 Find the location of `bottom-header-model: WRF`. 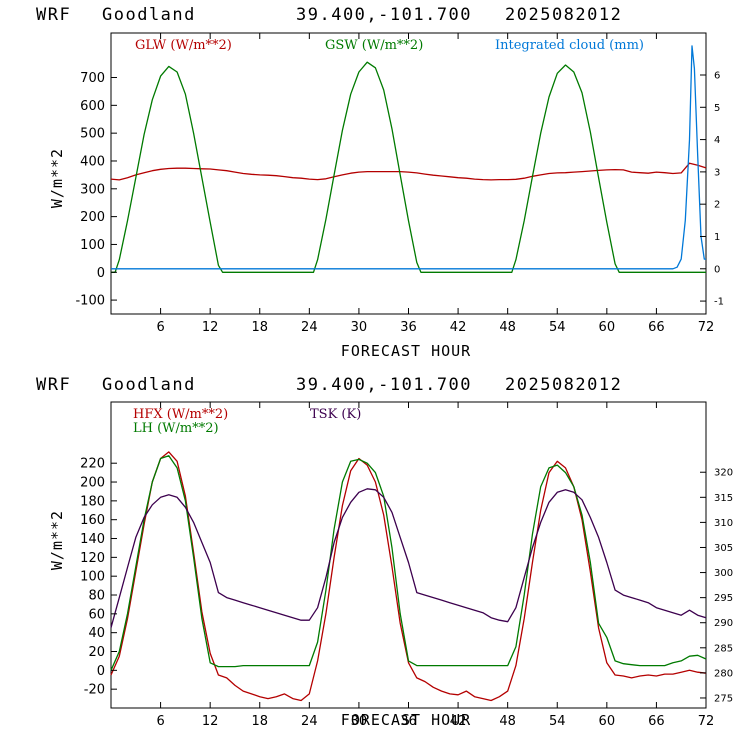

bottom-header-model: WRF is located at coordinates (53, 385).